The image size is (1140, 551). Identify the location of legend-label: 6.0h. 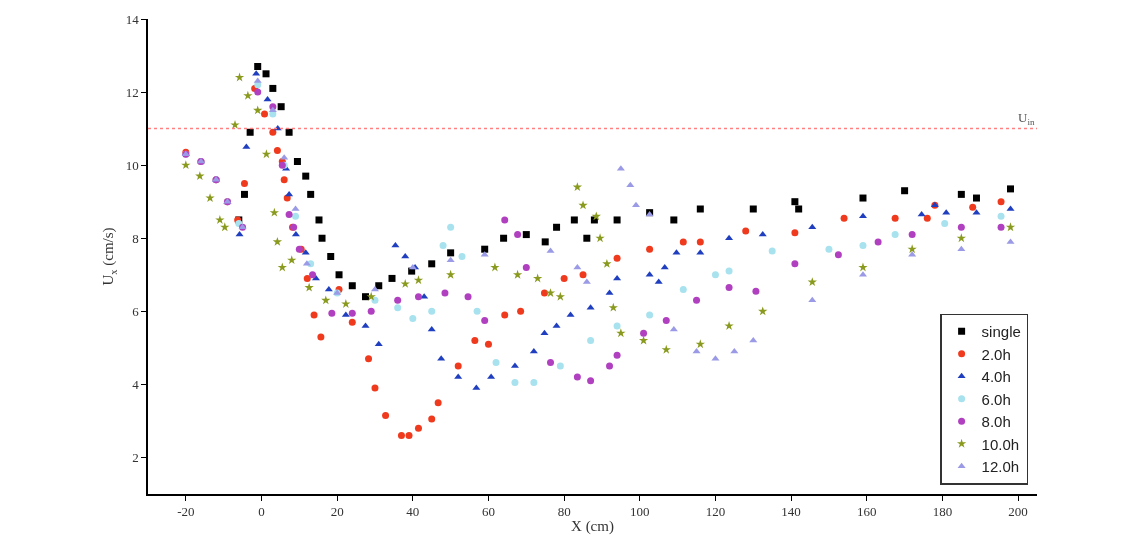
(996, 399).